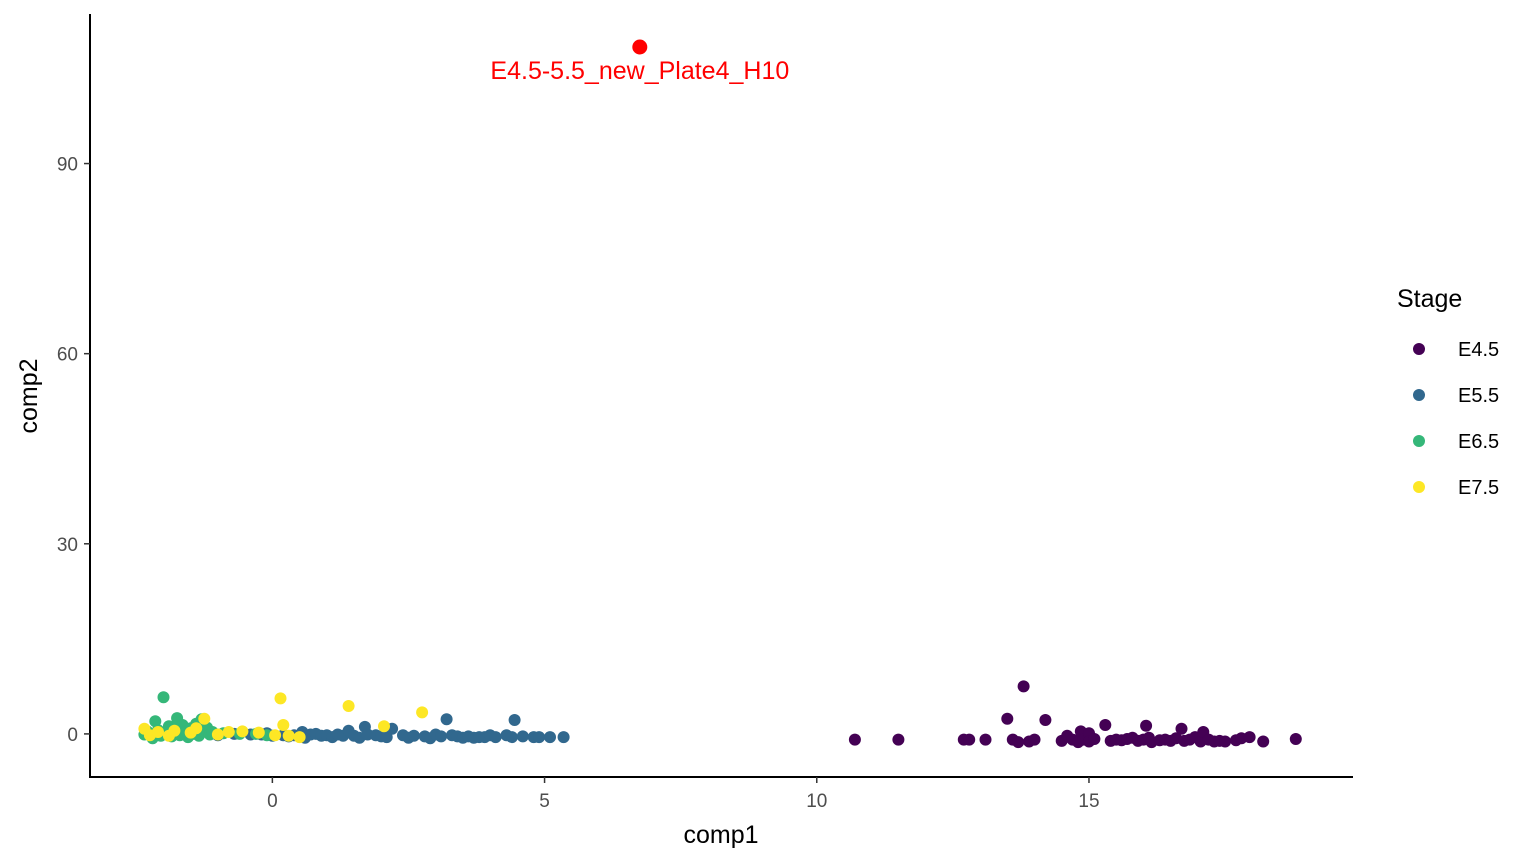  Describe the element at coordinates (67, 355) in the screenshot. I see `y-tick-label: 60` at that location.